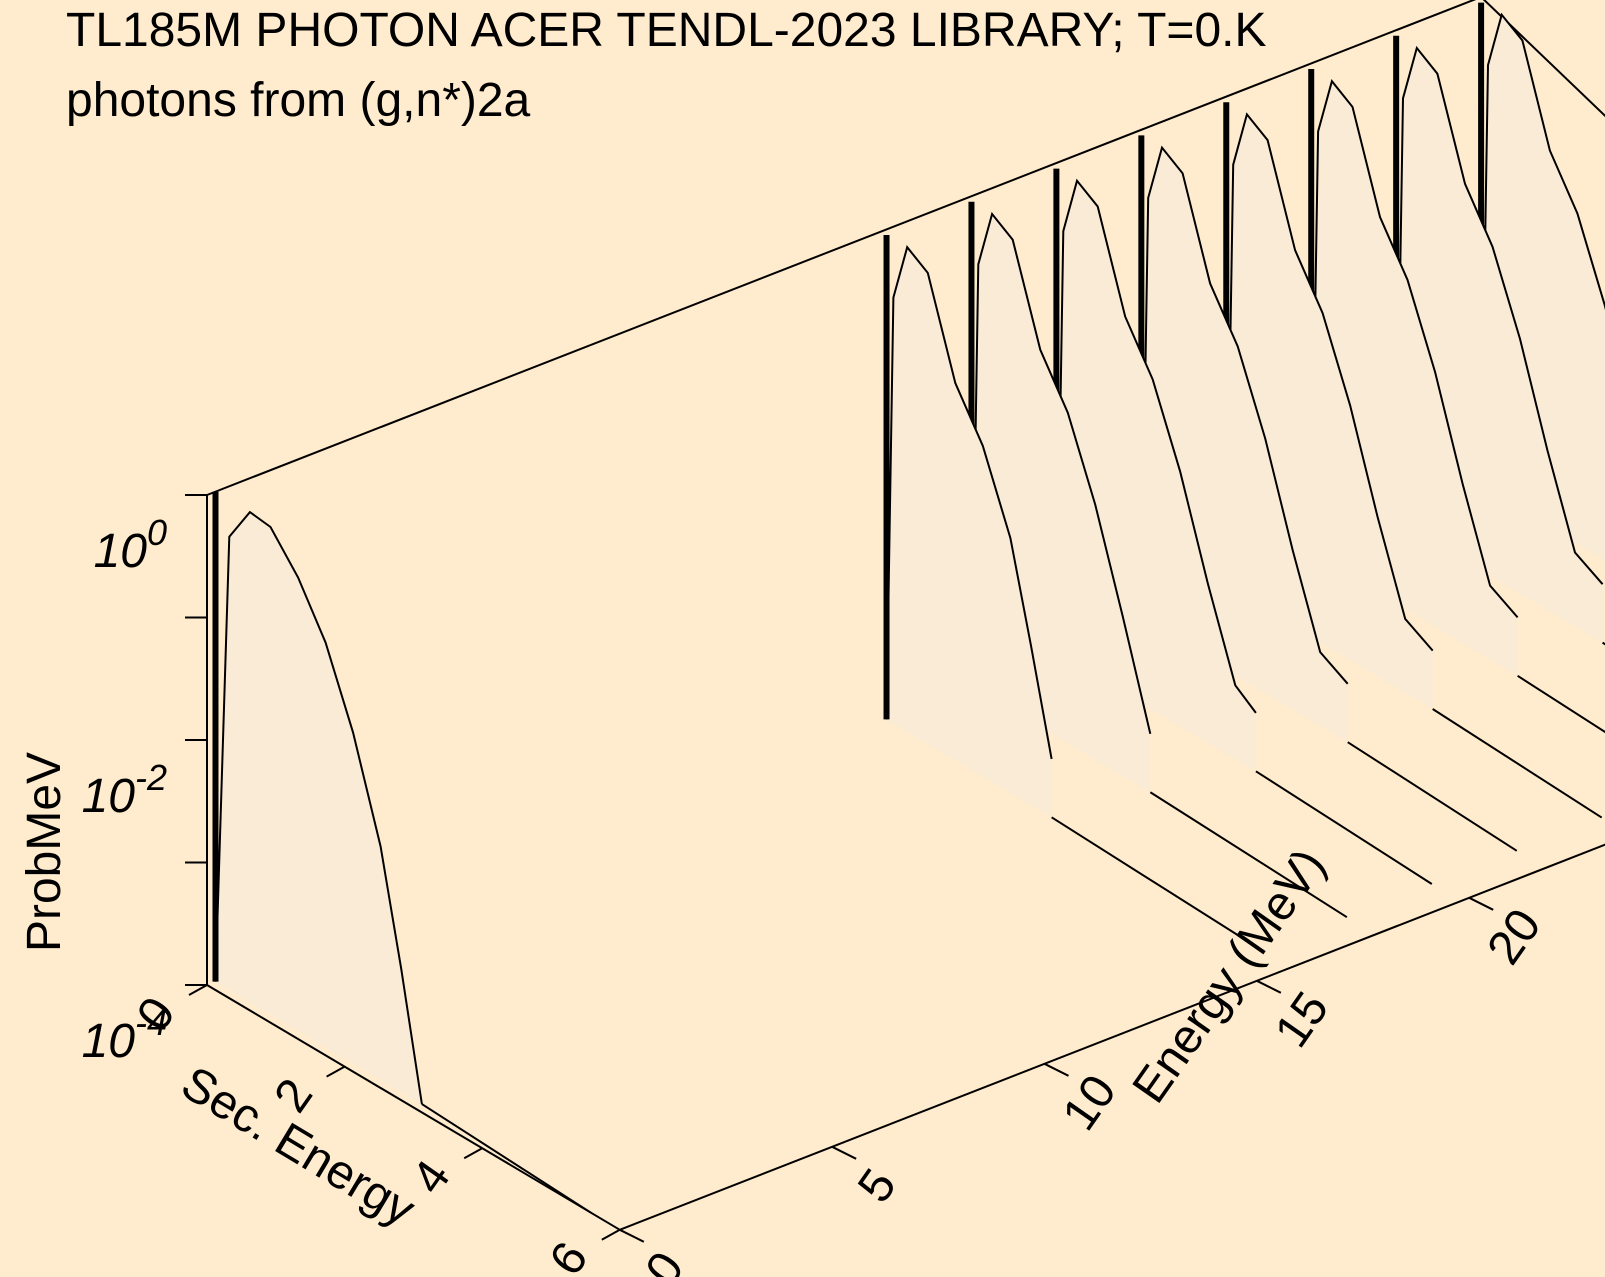  I want to click on z-axis-label: ProbMeV, so click(44, 852).